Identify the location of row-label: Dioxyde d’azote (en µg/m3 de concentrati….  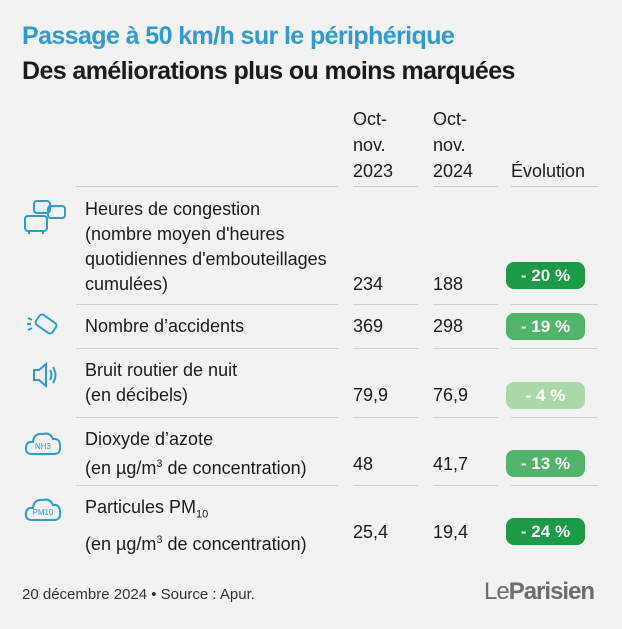
(196, 453).